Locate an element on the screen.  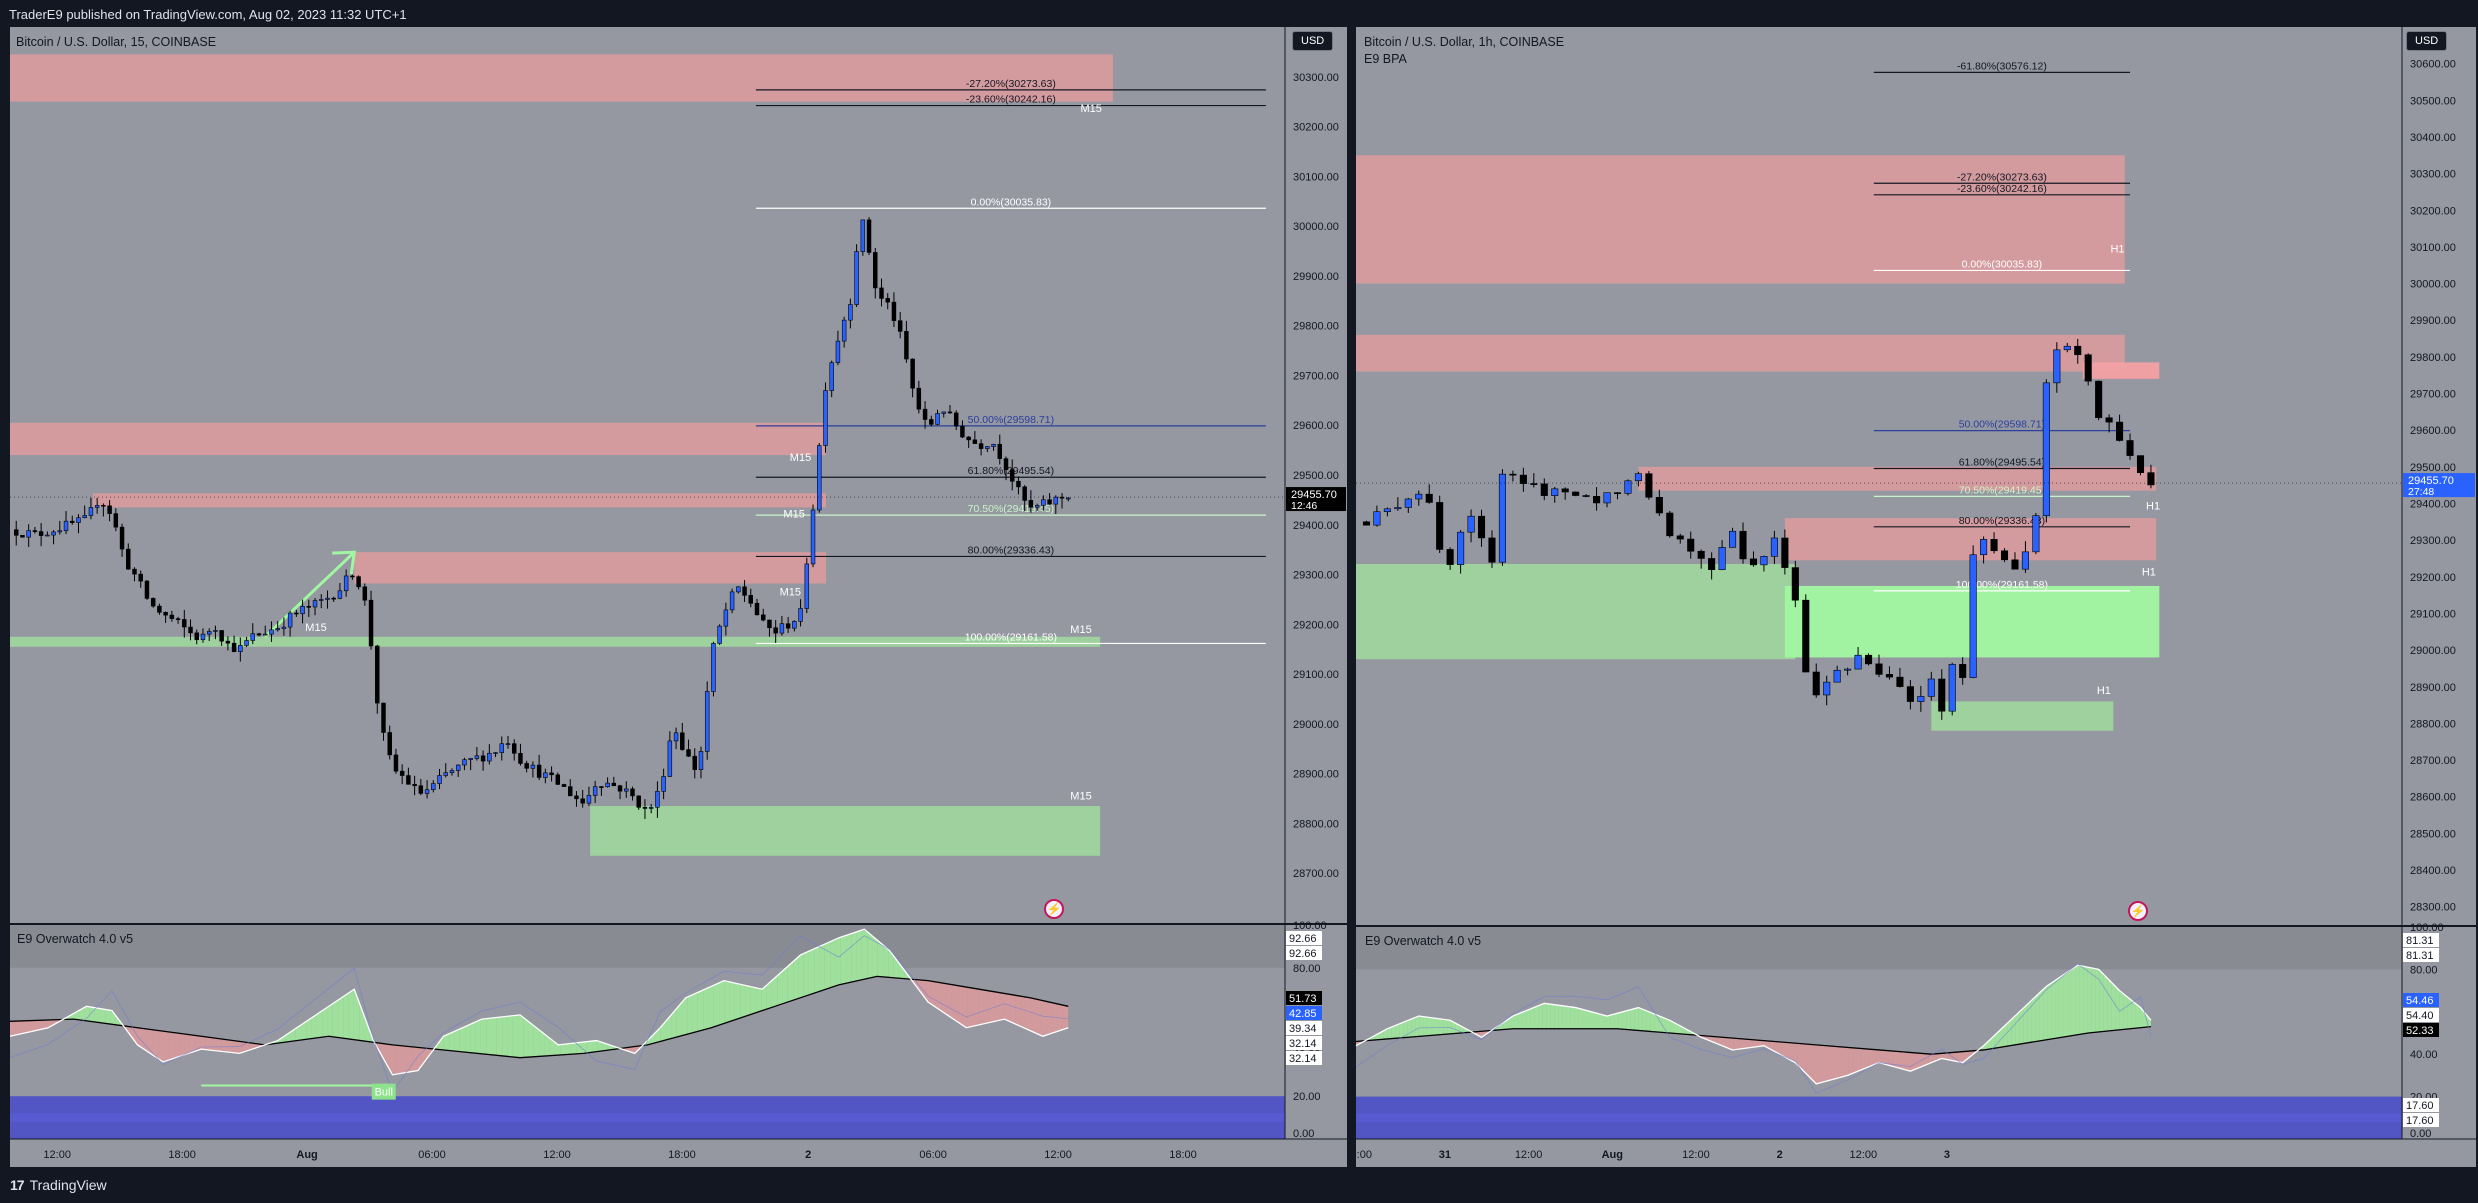
right-bolt-icon: ⚡ is located at coordinates (2138, 911).